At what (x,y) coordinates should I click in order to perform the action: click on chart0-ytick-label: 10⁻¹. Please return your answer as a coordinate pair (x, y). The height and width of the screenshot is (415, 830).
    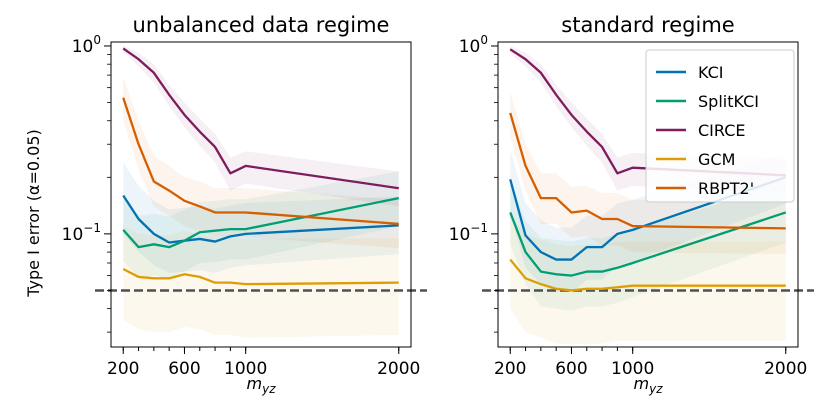
    Looking at the image, I should click on (81, 233).